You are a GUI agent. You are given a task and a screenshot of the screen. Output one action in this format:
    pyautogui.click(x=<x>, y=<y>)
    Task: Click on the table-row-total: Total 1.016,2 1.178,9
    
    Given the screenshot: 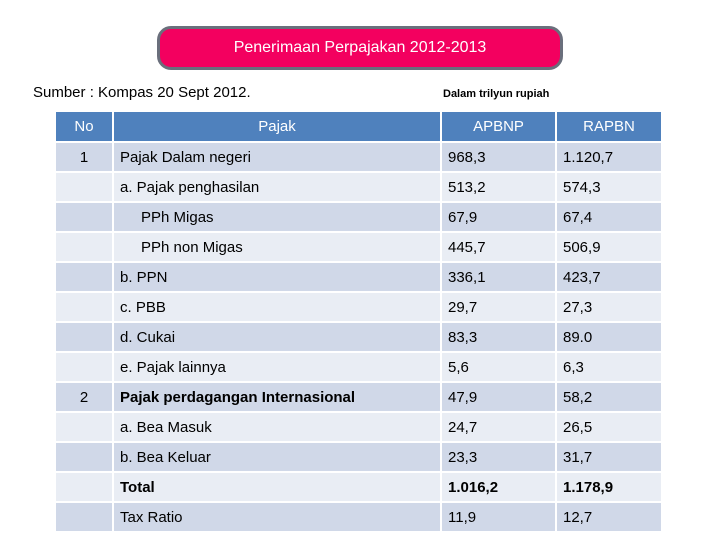 What is the action you would take?
    pyautogui.click(x=358, y=487)
    